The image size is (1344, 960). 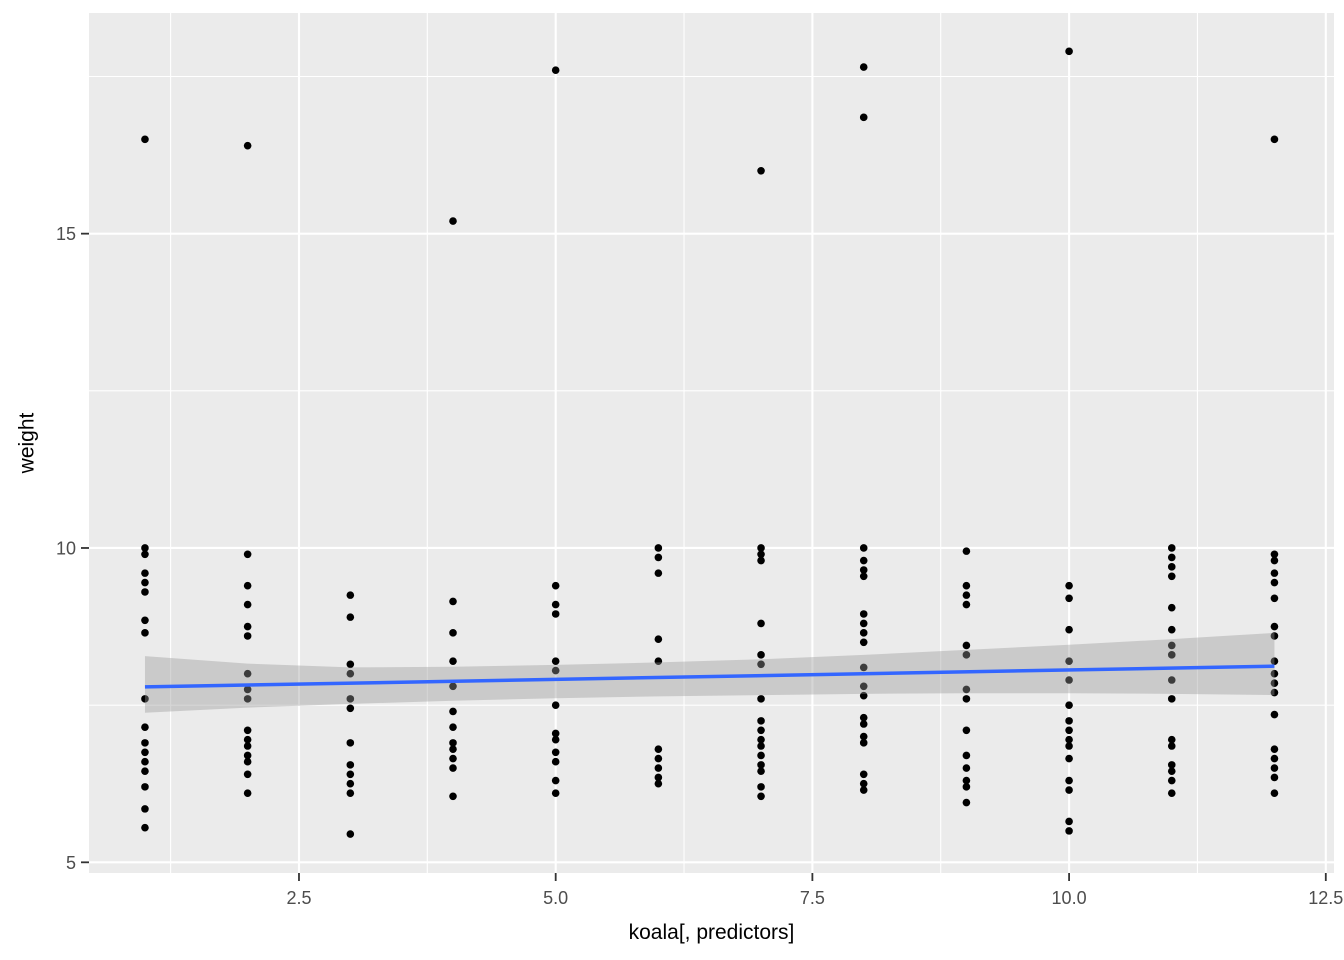 What do you see at coordinates (711, 932) in the screenshot?
I see `x-axis-title: koala[, predictors]` at bounding box center [711, 932].